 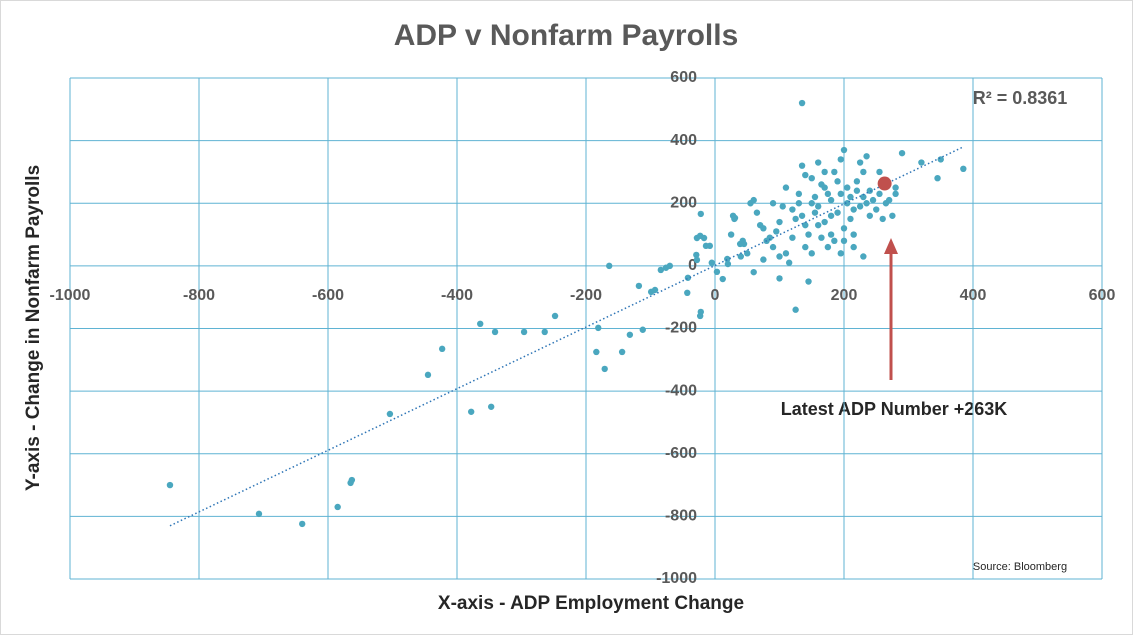 What do you see at coordinates (894, 409) in the screenshot?
I see `annotation: Latest ADP Number +263K` at bounding box center [894, 409].